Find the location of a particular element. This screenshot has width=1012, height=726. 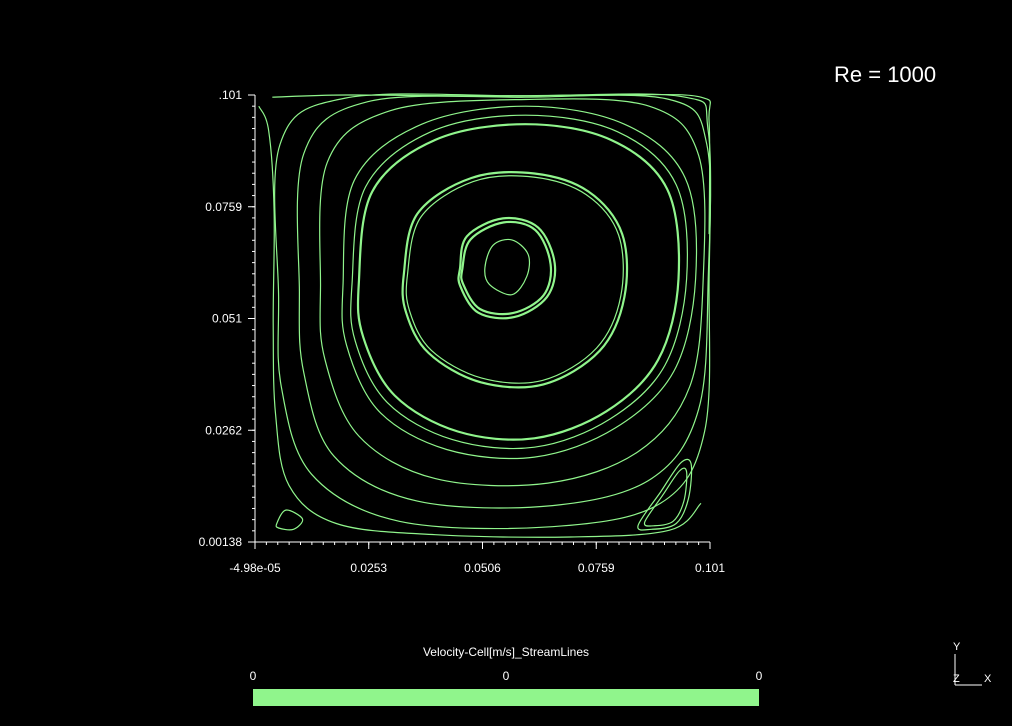

x-tick-label: 0.0759 is located at coordinates (596, 568).